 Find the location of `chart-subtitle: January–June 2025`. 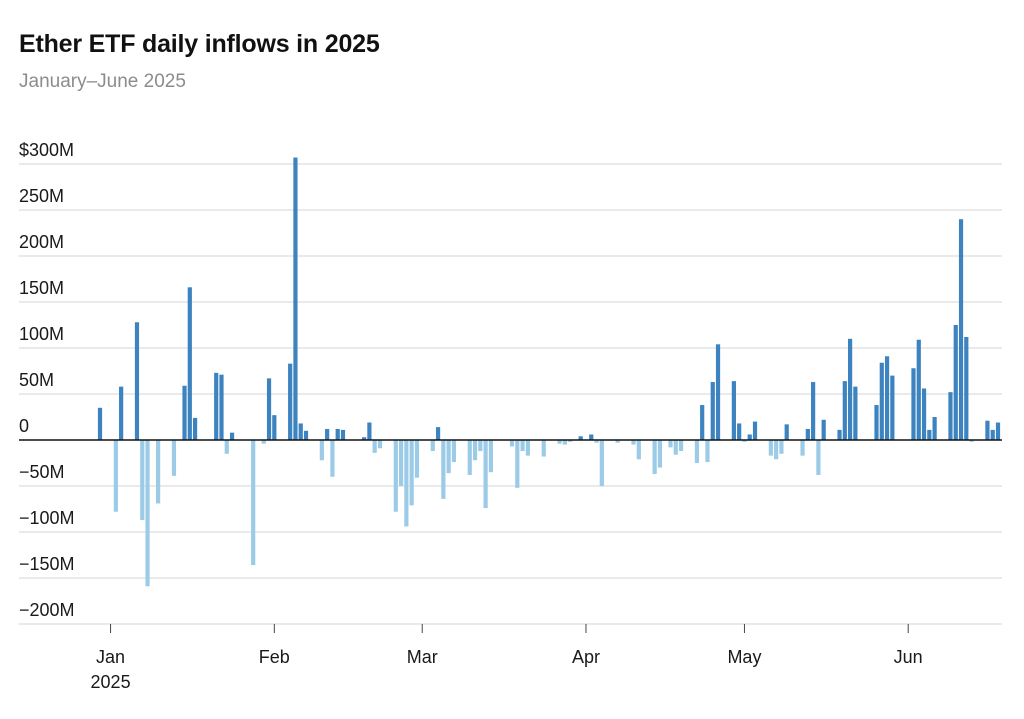

chart-subtitle: January–June 2025 is located at coordinates (102, 81).